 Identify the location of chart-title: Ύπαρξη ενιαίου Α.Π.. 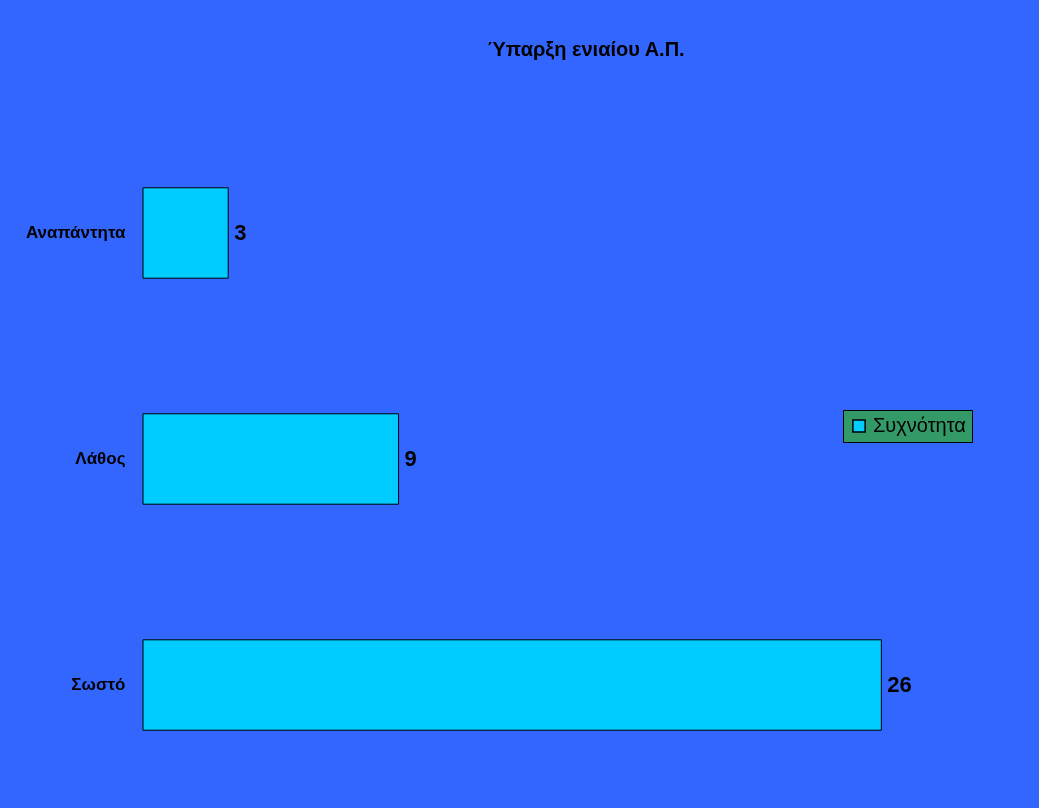
(586, 49).